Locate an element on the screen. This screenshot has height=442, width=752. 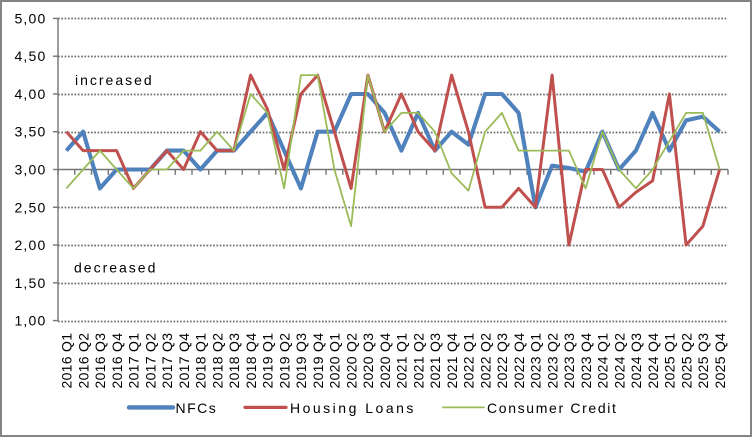
svg-text: 2025 Q1 is located at coordinates (670, 361).